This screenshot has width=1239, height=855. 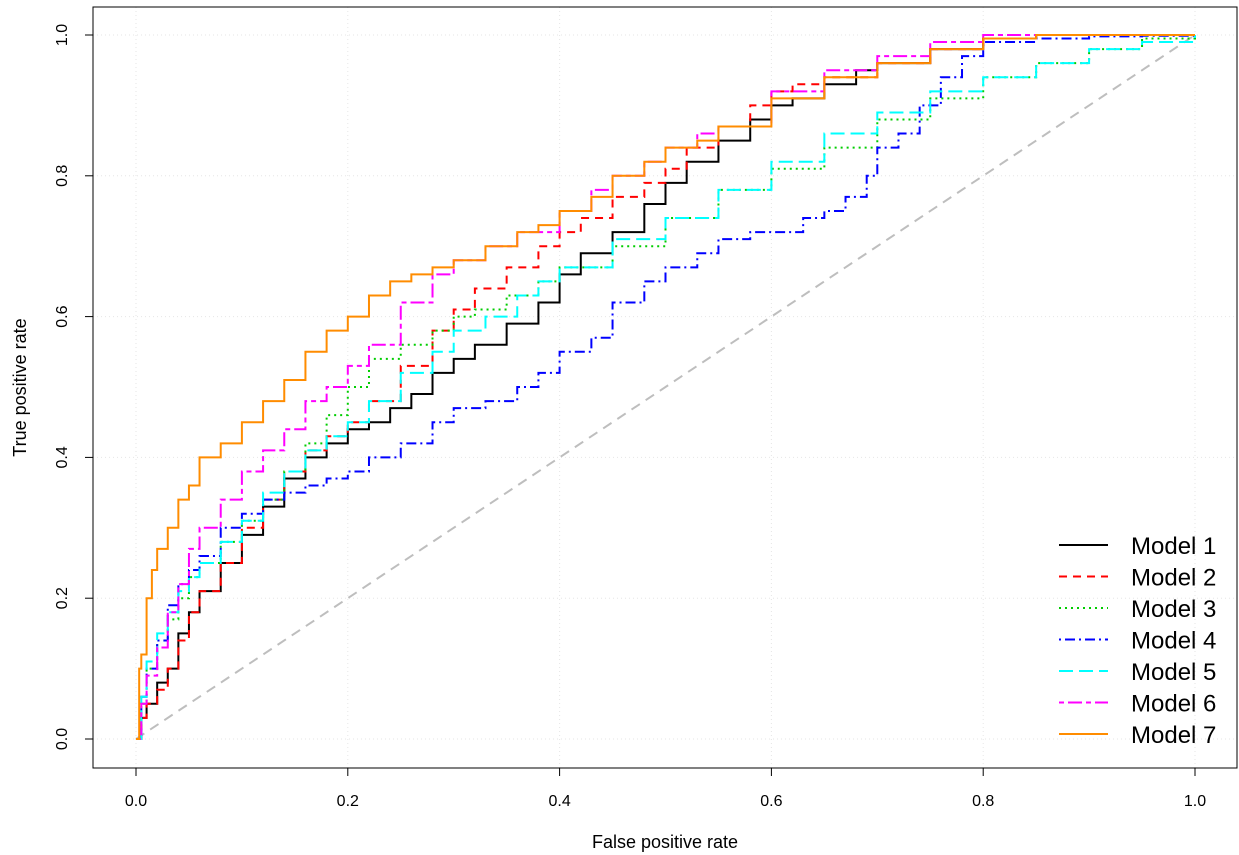 What do you see at coordinates (1173, 546) in the screenshot?
I see `legend-label-model-1: Model 1` at bounding box center [1173, 546].